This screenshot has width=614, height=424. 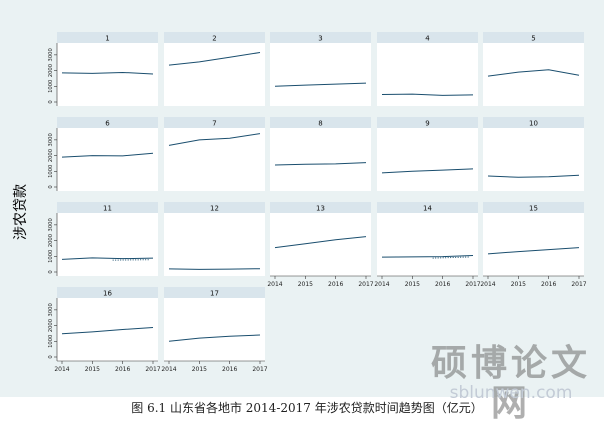 I want to click on panel-title: 16, so click(x=107, y=294).